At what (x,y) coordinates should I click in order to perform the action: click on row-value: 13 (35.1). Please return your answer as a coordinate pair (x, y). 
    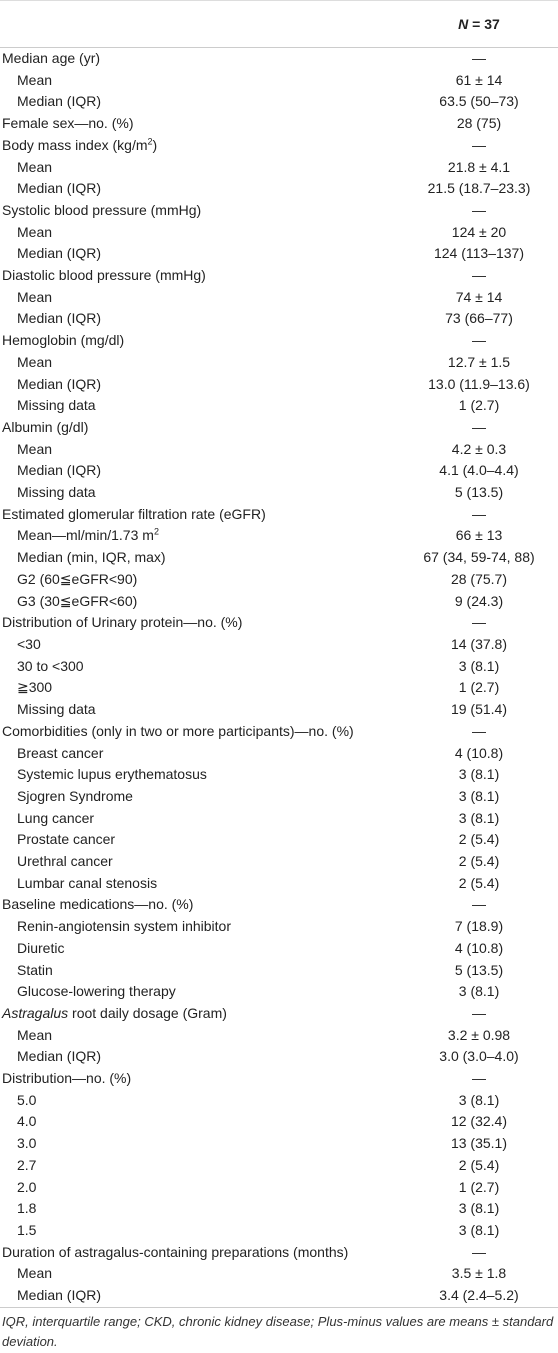
    Looking at the image, I should click on (479, 1143).